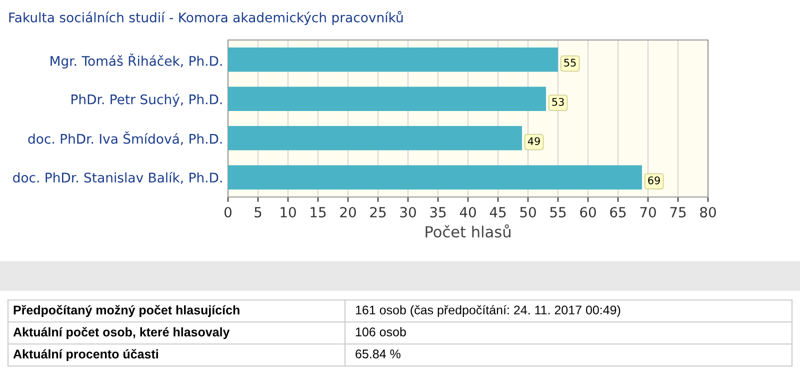 The height and width of the screenshot is (390, 800). I want to click on text: 65.84 %, so click(378, 354).